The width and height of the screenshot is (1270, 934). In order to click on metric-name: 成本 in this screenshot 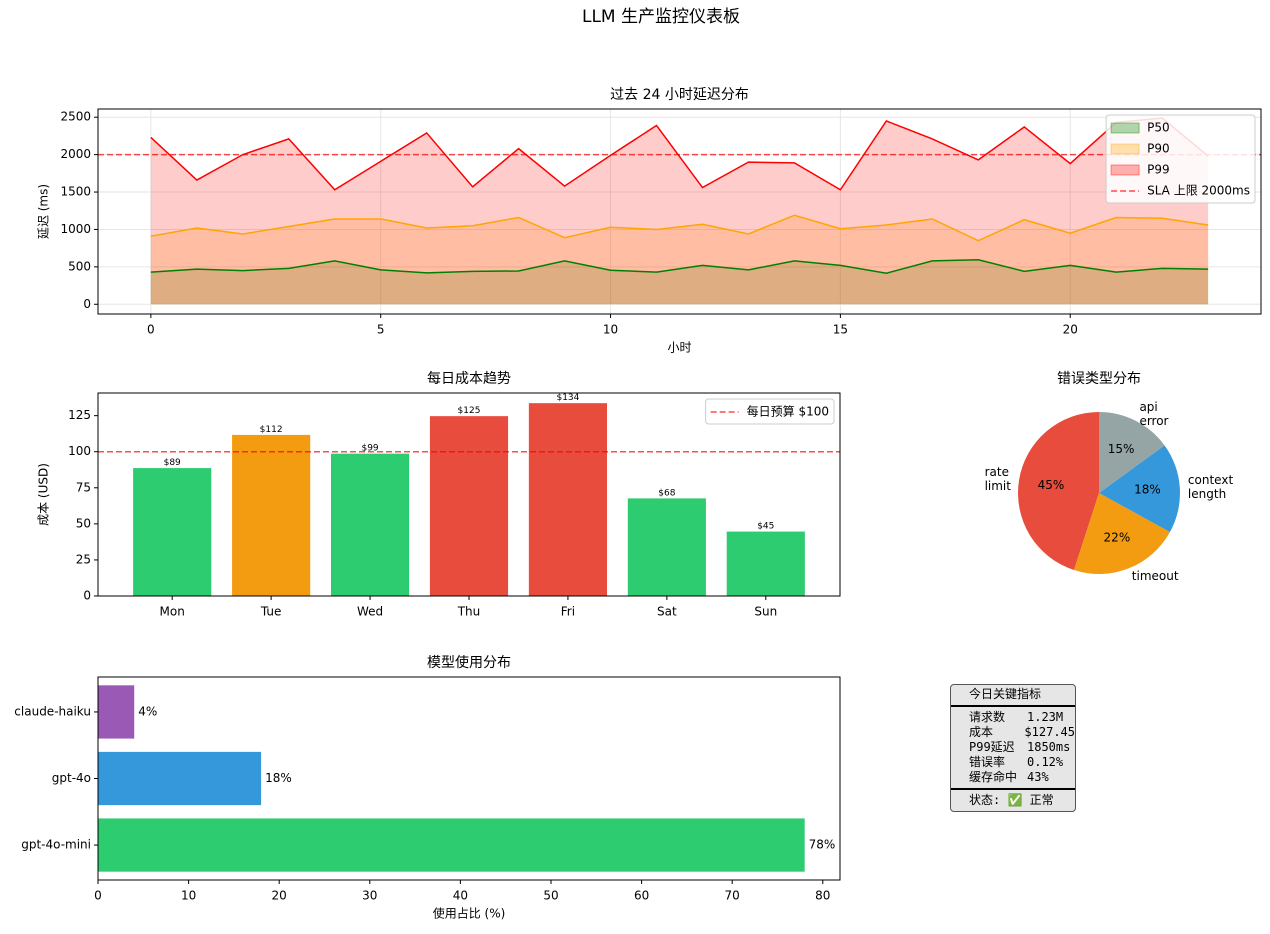, I will do `click(981, 732)`.